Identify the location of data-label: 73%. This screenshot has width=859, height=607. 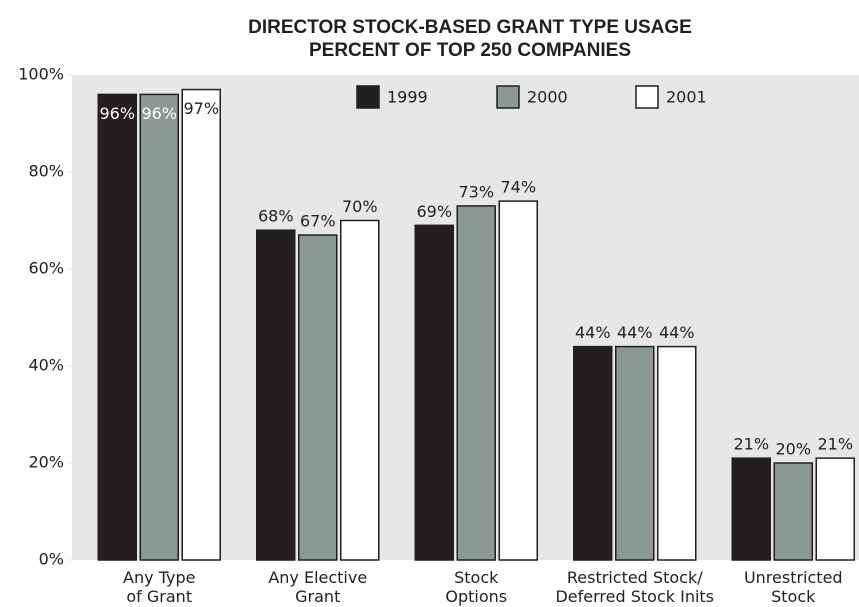
(476, 191).